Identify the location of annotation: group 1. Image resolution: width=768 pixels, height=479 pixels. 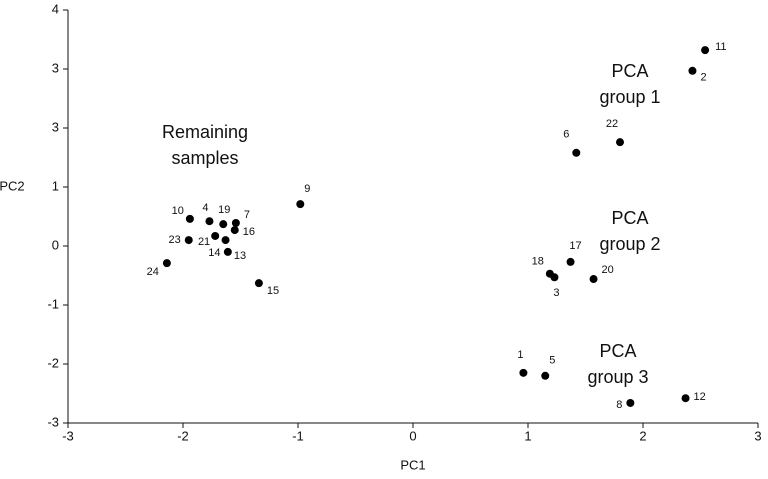
(629, 97).